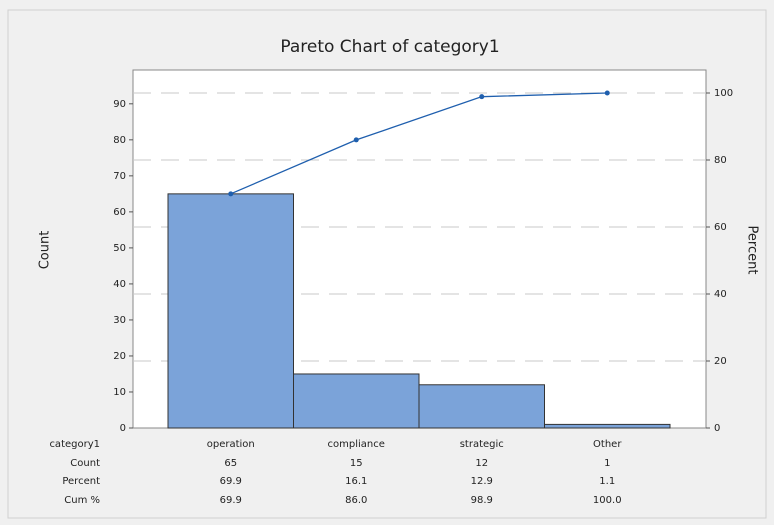 This screenshot has width=774, height=525. I want to click on table-percent: 1.1, so click(607, 481).